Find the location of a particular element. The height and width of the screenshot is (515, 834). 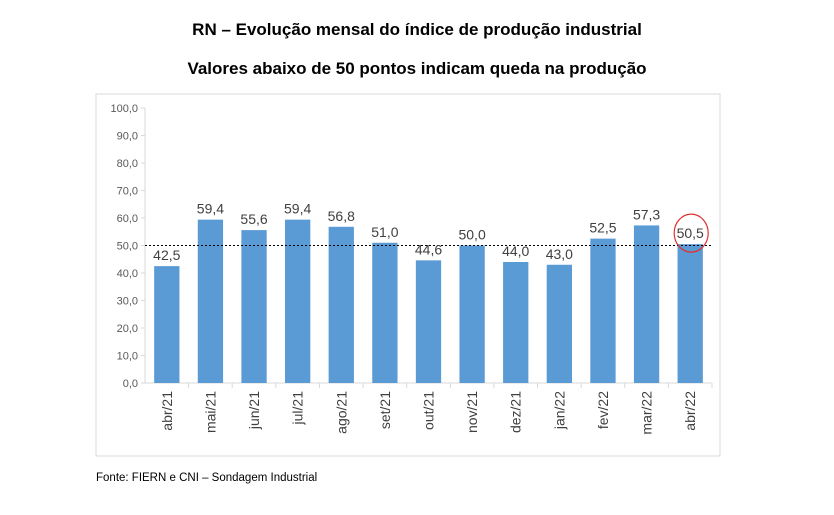

data-label: 52,5 is located at coordinates (602, 228).